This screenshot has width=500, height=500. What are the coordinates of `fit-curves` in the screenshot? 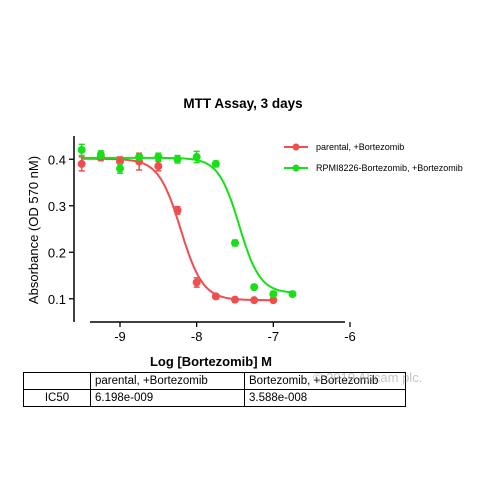 It's located at (187, 229).